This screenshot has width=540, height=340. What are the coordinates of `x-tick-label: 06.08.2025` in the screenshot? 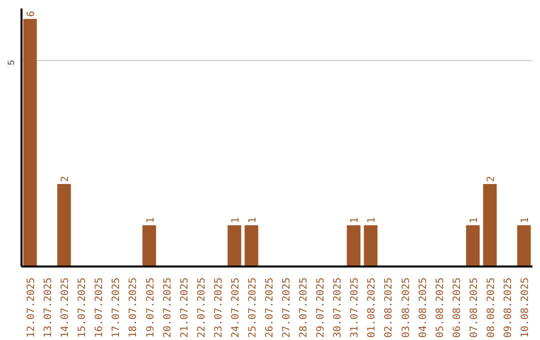 It's located at (457, 307).